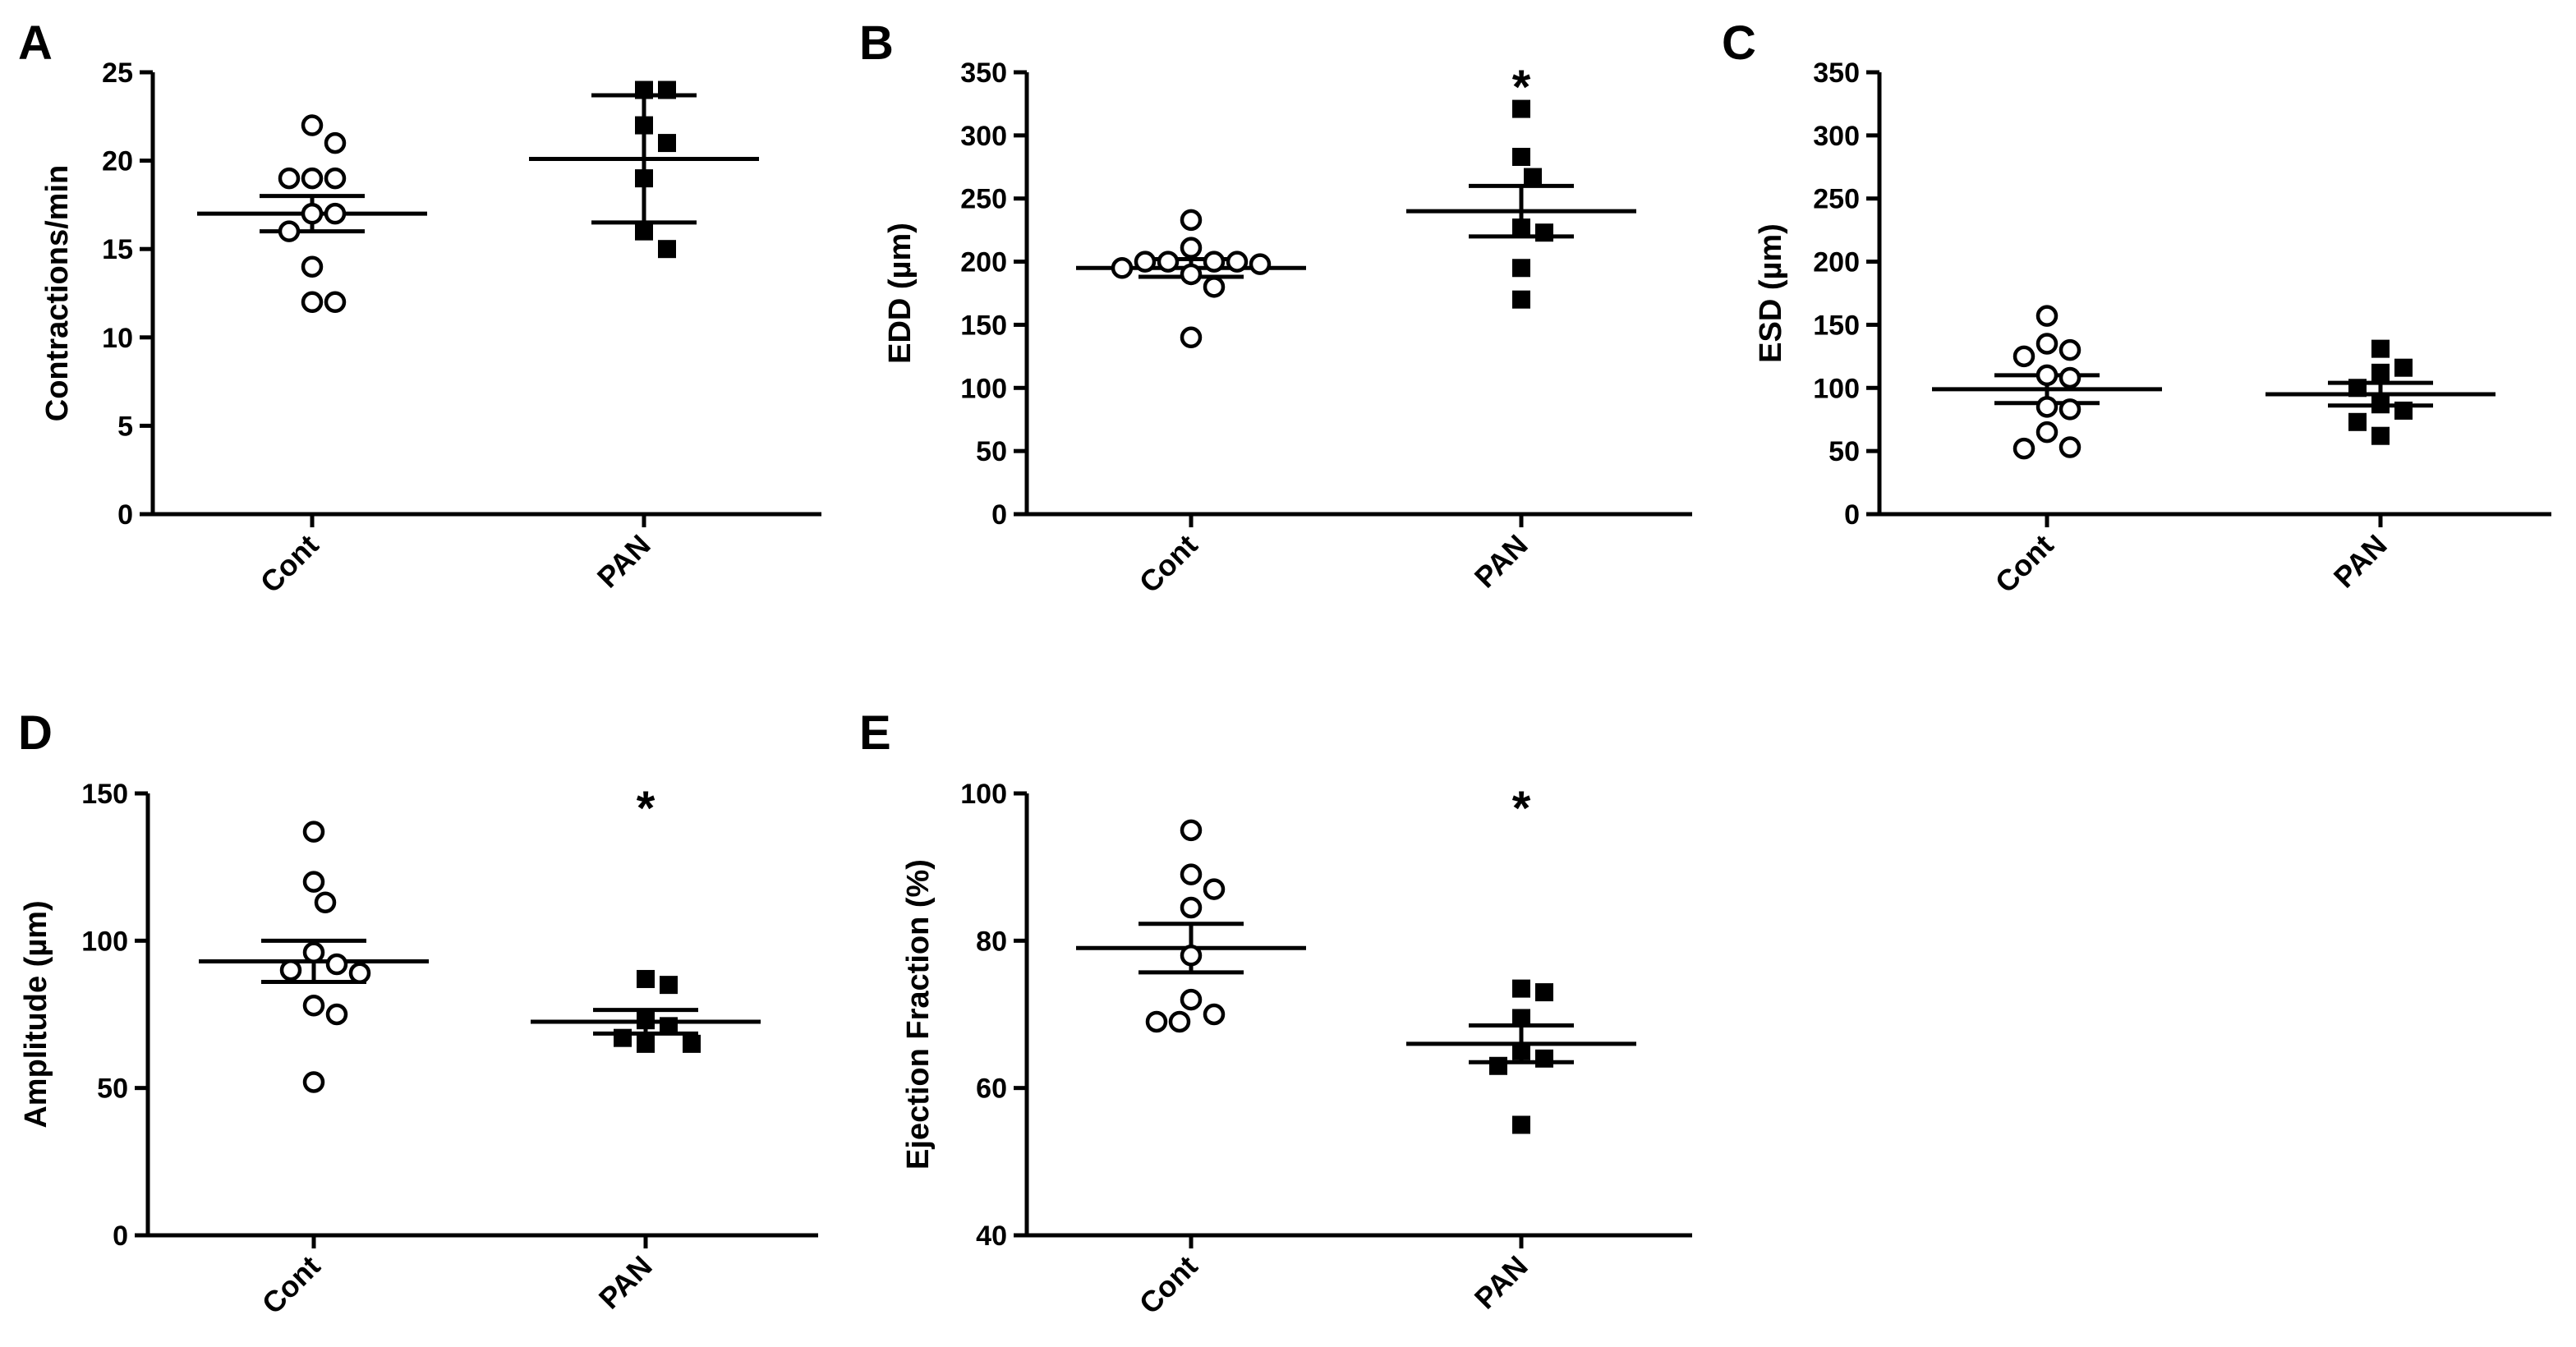 The width and height of the screenshot is (2576, 1347). What do you see at coordinates (419, 308) in the screenshot?
I see `chart-panel-a: A 0 5 10 15 20 25 Contractions/min Cont PAN` at bounding box center [419, 308].